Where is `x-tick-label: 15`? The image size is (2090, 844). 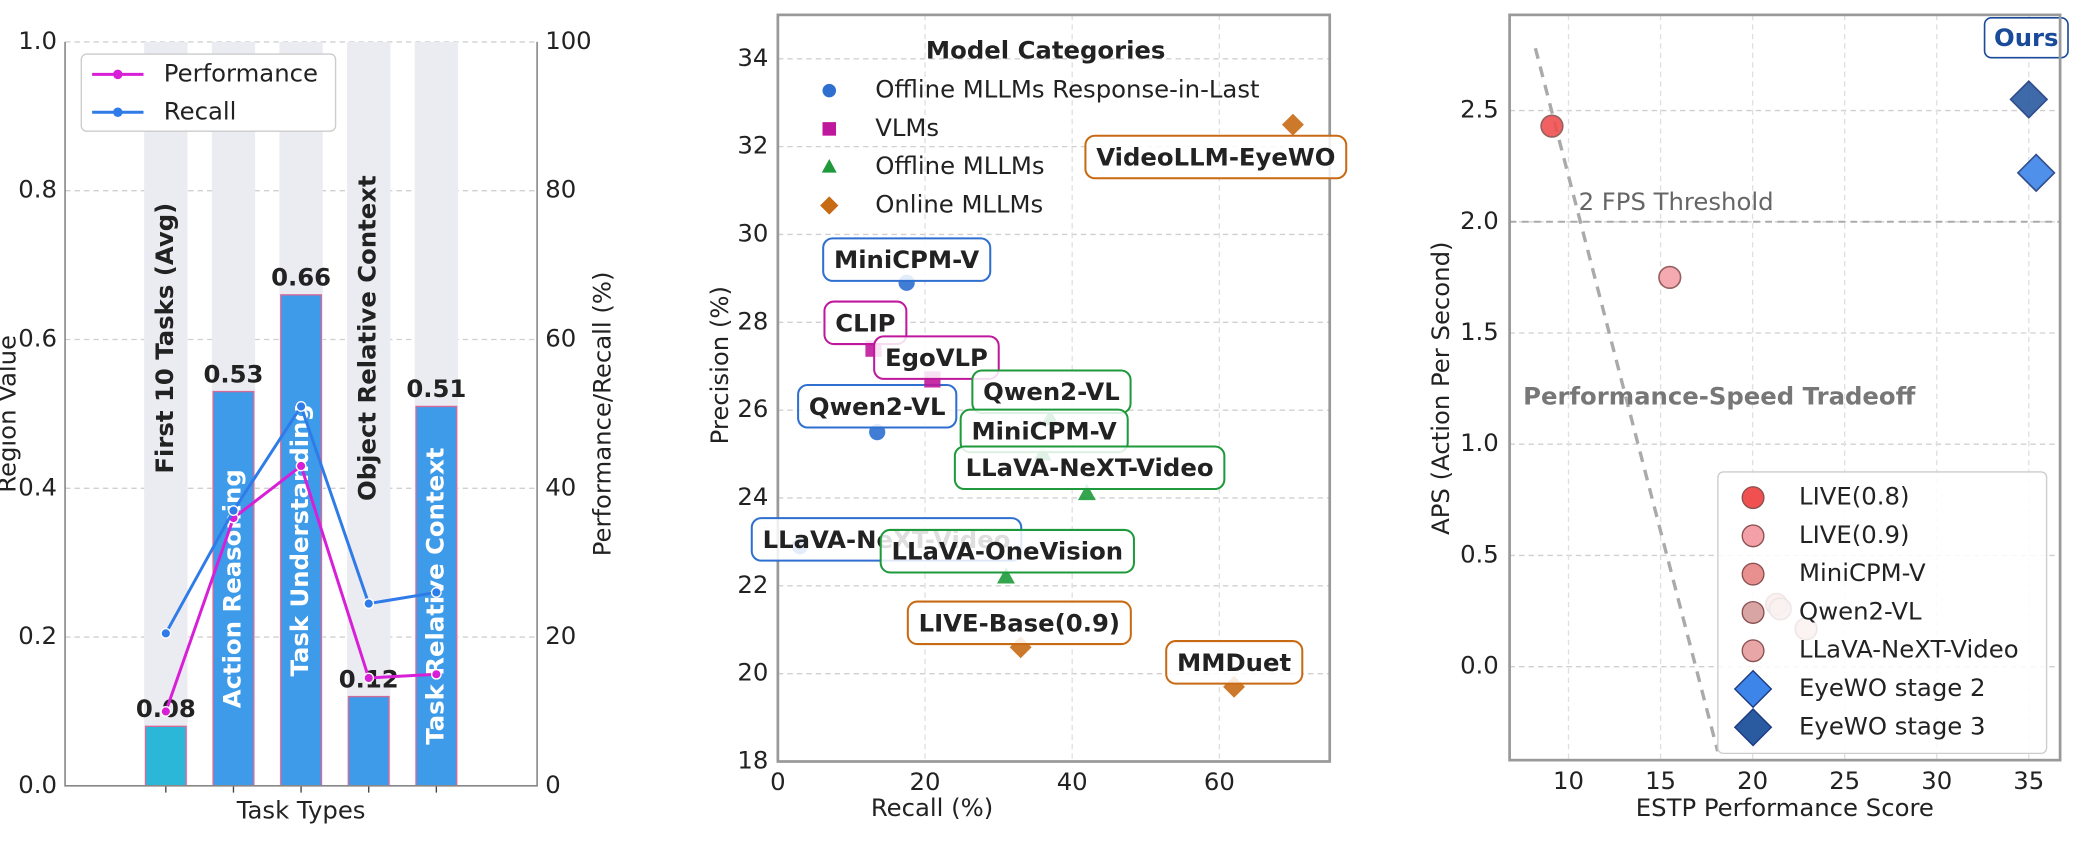
x-tick-label: 15 is located at coordinates (1660, 780).